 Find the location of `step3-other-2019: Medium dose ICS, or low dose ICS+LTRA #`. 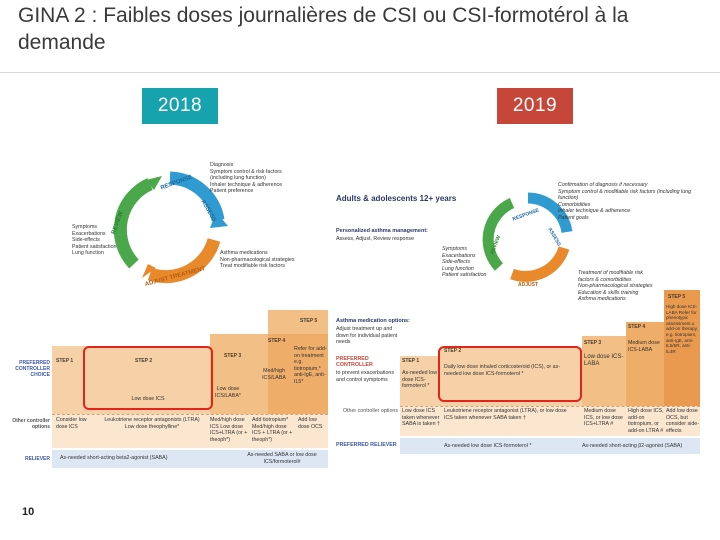

step3-other-2019: Medium dose ICS, or low dose ICS+LTRA # is located at coordinates (603, 417).